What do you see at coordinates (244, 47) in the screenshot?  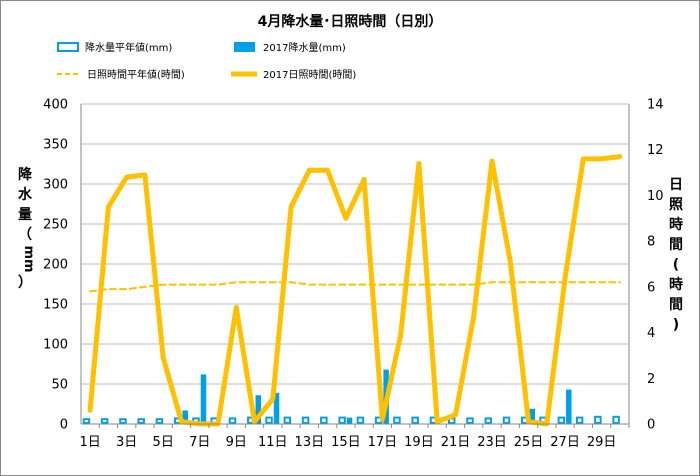 I see `legend-swatch-precip-2017` at bounding box center [244, 47].